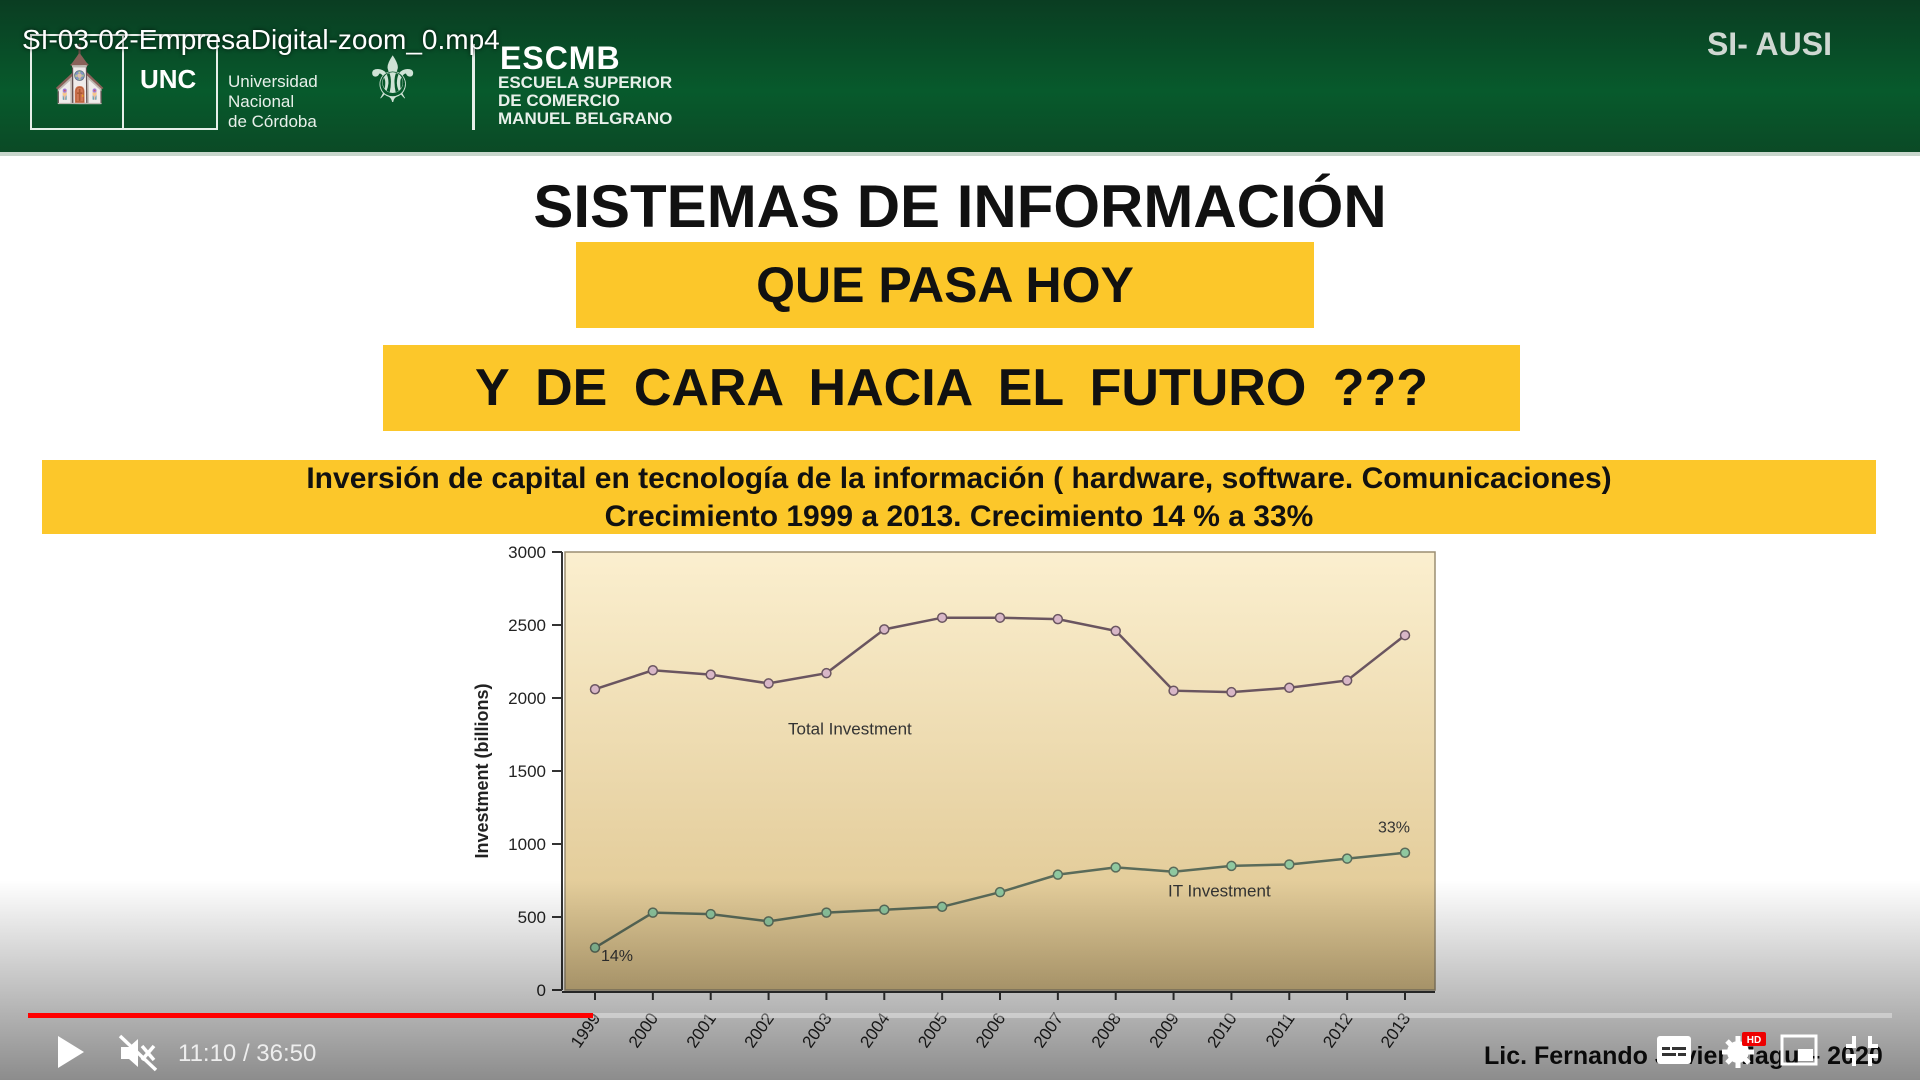 Image resolution: width=1920 pixels, height=1080 pixels. What do you see at coordinates (541, 990) in the screenshot?
I see `y-tick-label: 0` at bounding box center [541, 990].